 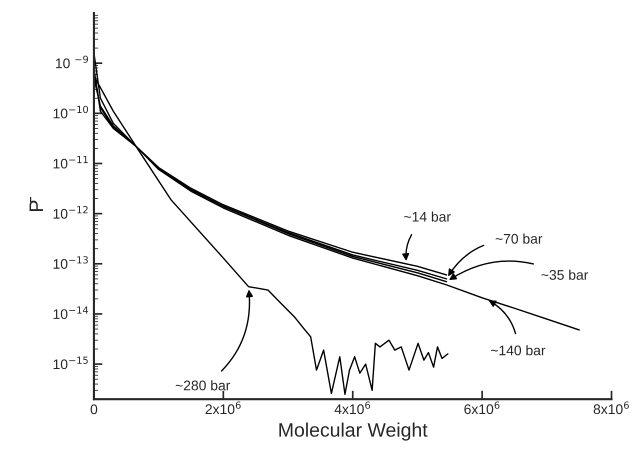 What do you see at coordinates (71, 112) in the screenshot?
I see `y-tick-label: 10$^{−10}$` at bounding box center [71, 112].